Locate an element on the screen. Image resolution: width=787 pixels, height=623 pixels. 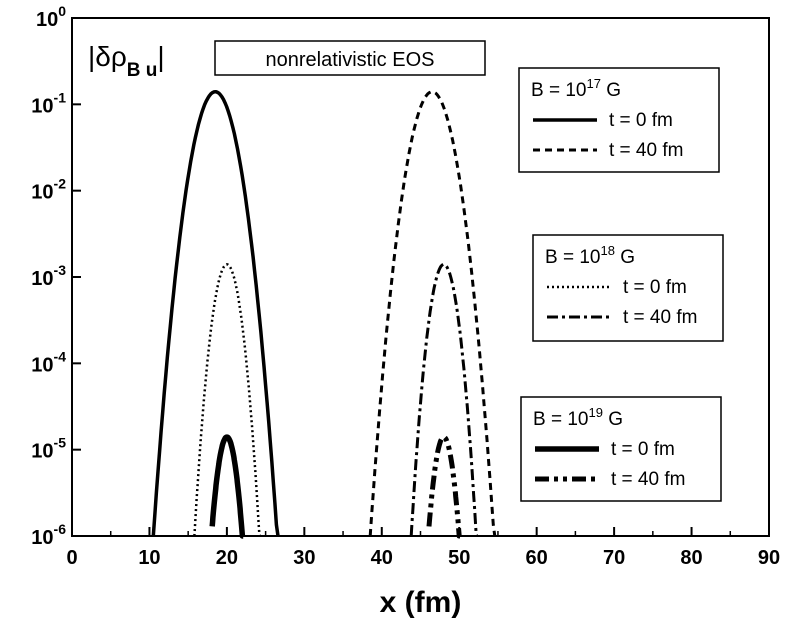
x-tick-label: 50 is located at coordinates (459, 558).